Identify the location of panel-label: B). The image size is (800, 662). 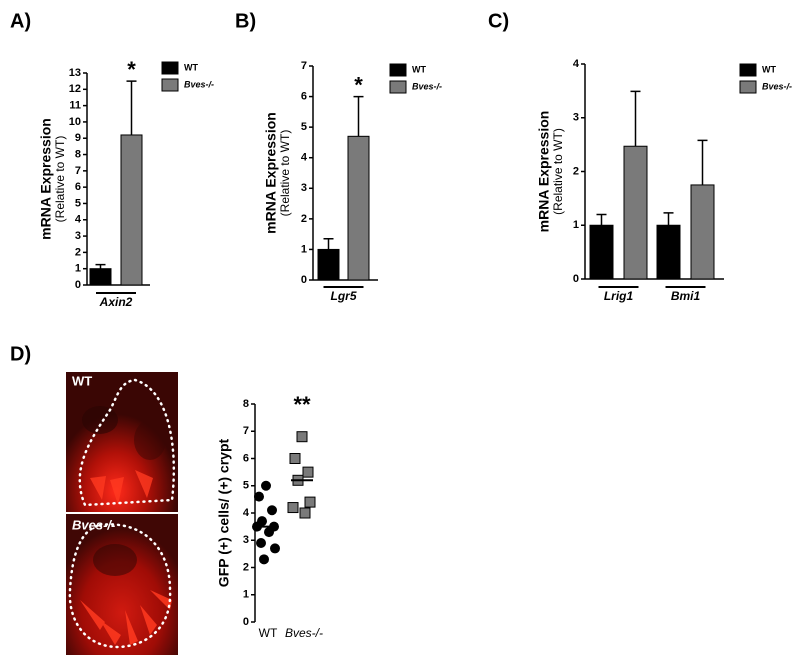
(245, 21).